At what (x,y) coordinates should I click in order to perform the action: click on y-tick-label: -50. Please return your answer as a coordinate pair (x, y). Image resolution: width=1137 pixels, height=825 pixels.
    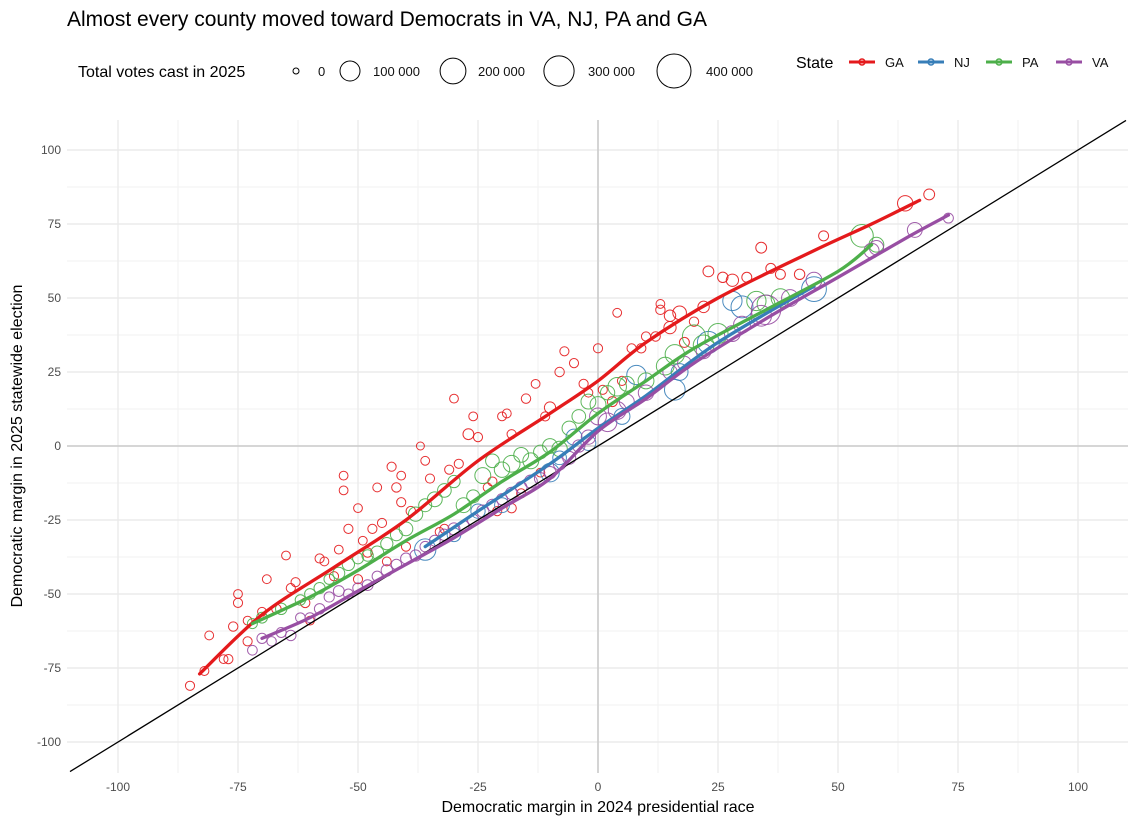
    Looking at the image, I should click on (53, 594).